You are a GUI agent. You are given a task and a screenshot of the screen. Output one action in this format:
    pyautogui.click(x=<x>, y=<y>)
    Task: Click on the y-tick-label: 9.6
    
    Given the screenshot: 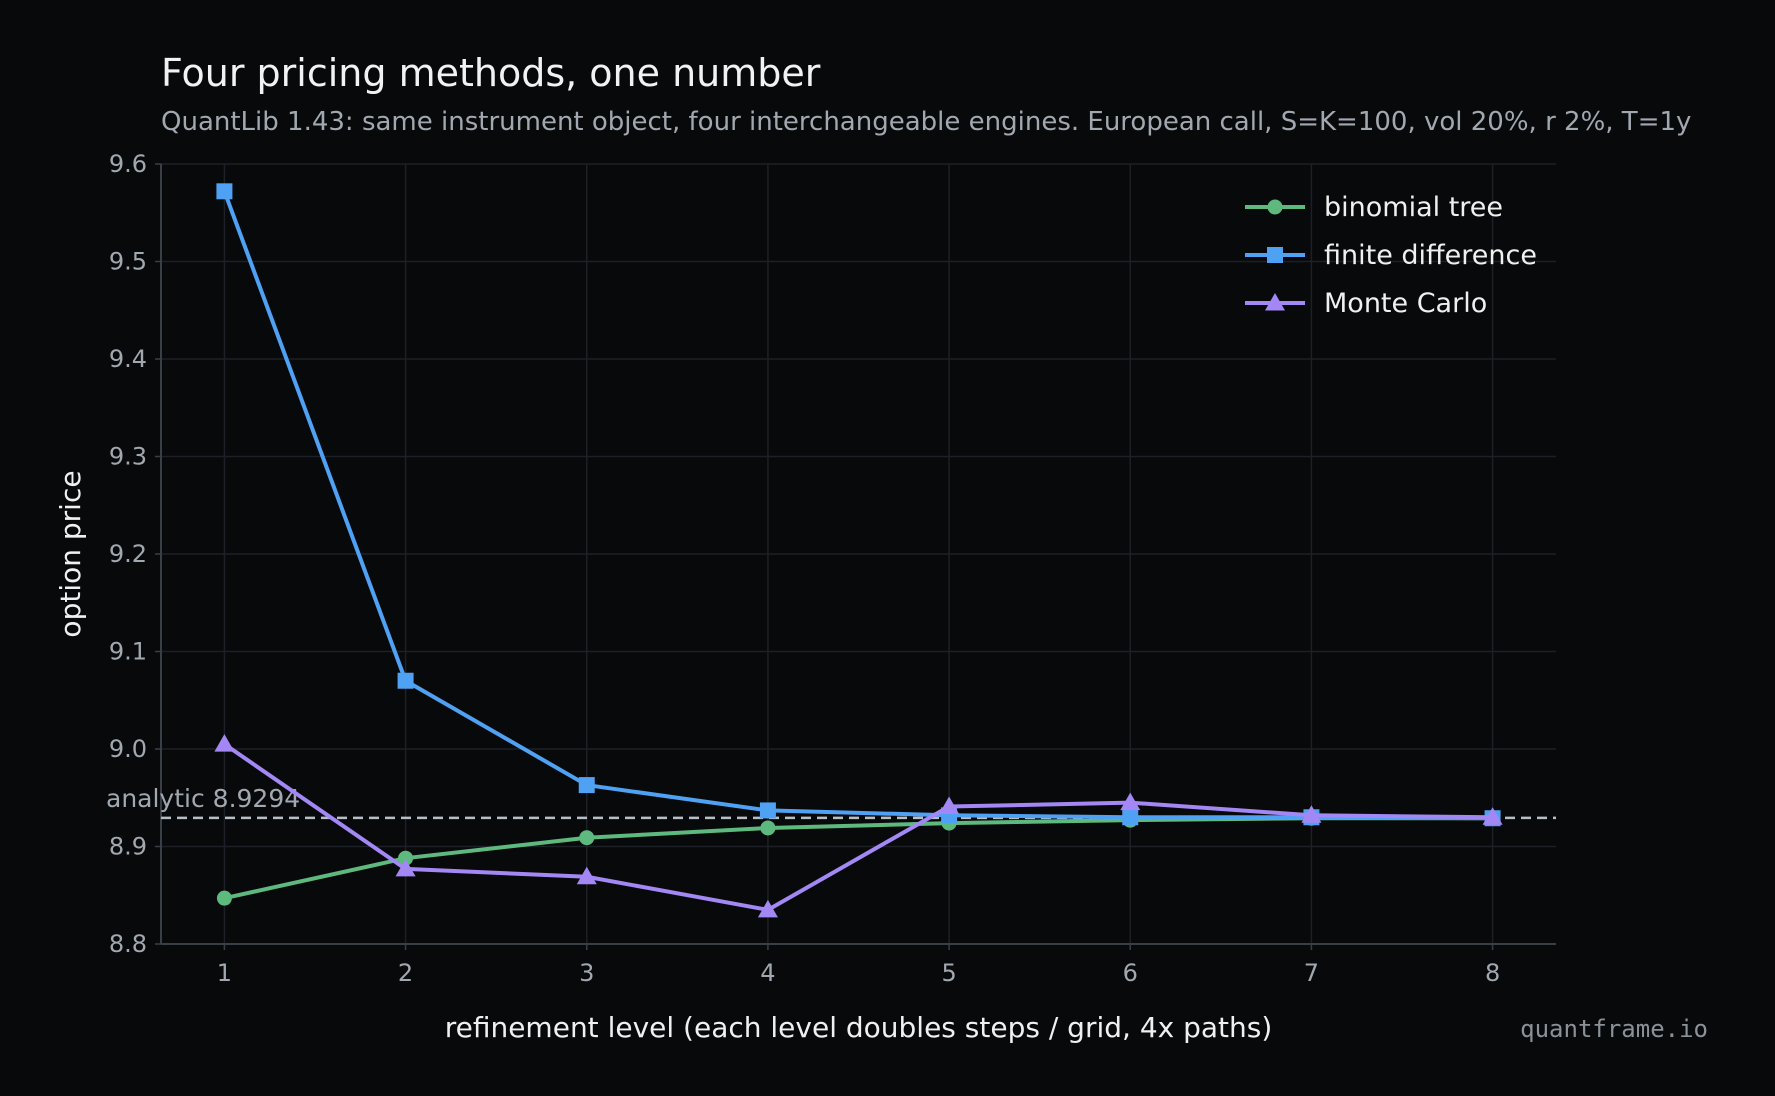 What is the action you would take?
    pyautogui.click(x=128, y=164)
    